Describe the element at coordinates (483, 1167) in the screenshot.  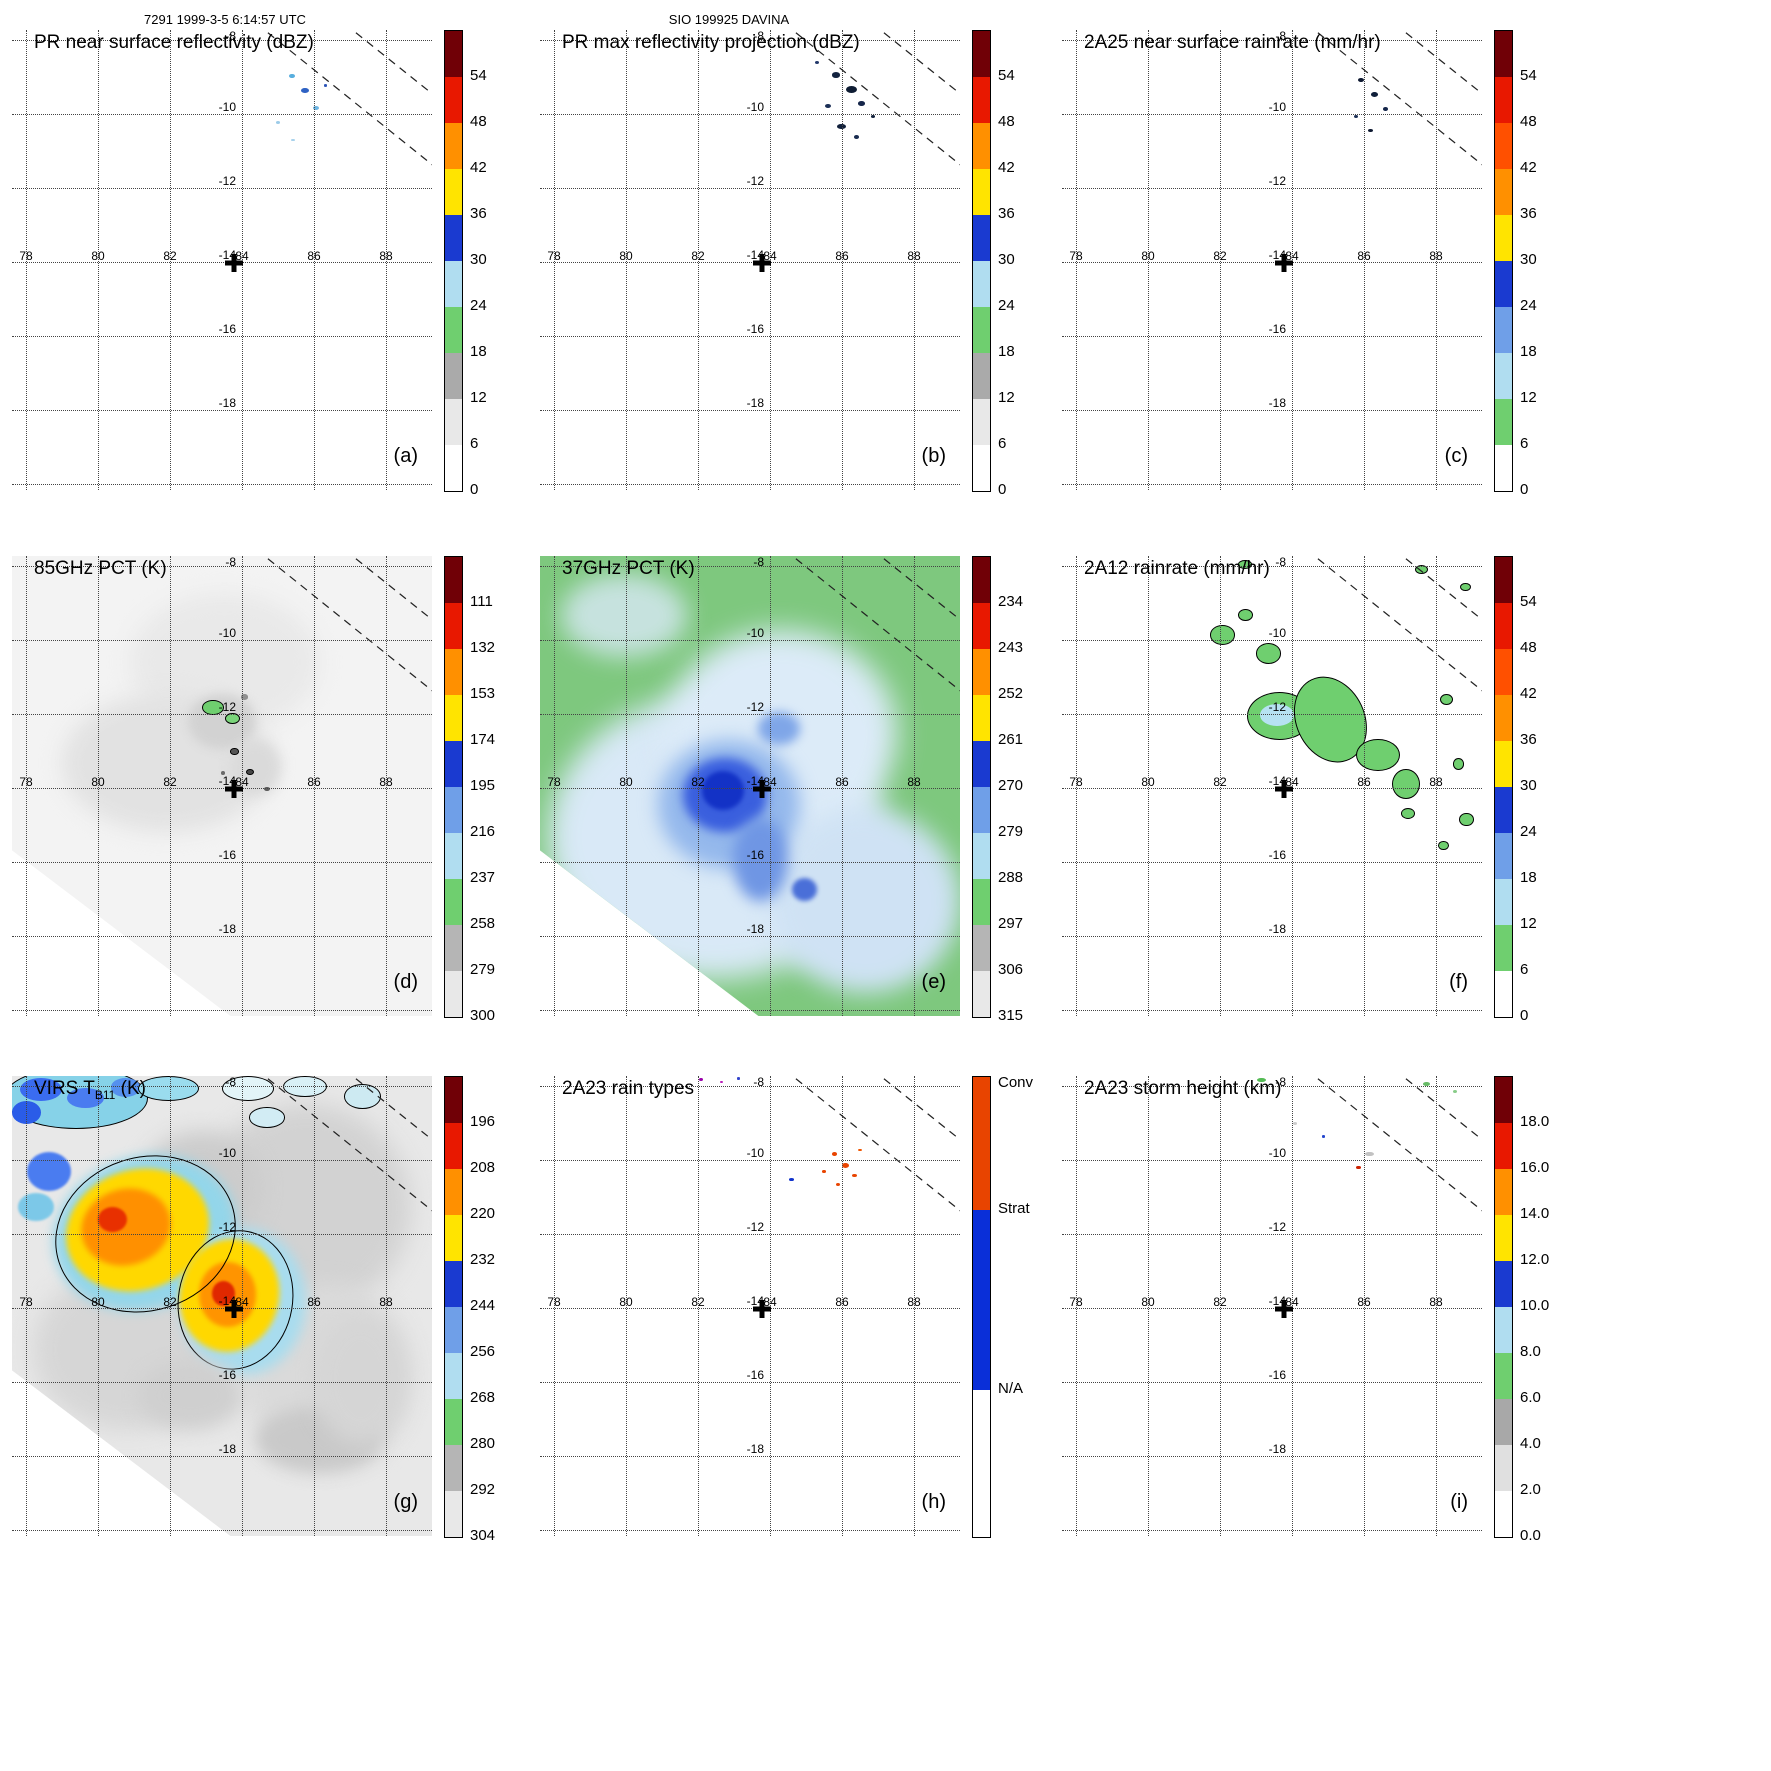
I see `colorbar-tick-label: 208` at that location.